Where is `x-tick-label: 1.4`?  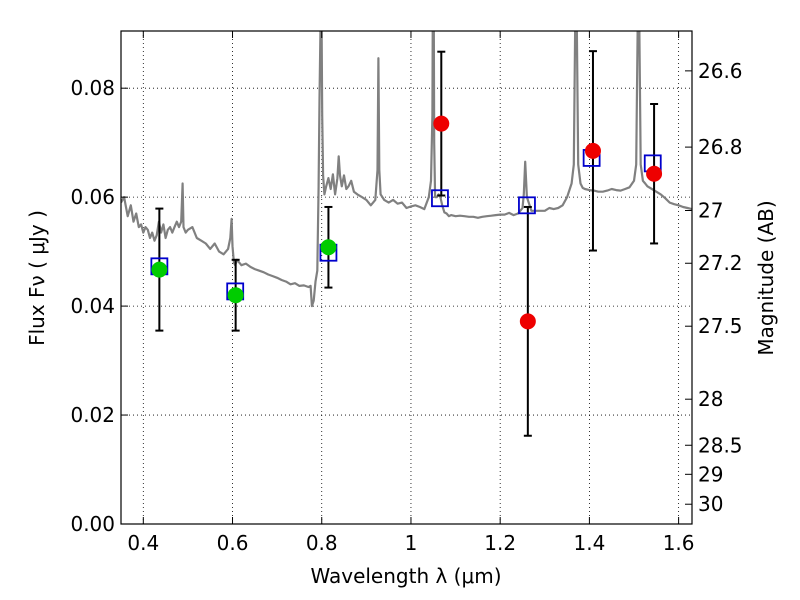 x-tick-label: 1.4 is located at coordinates (589, 543).